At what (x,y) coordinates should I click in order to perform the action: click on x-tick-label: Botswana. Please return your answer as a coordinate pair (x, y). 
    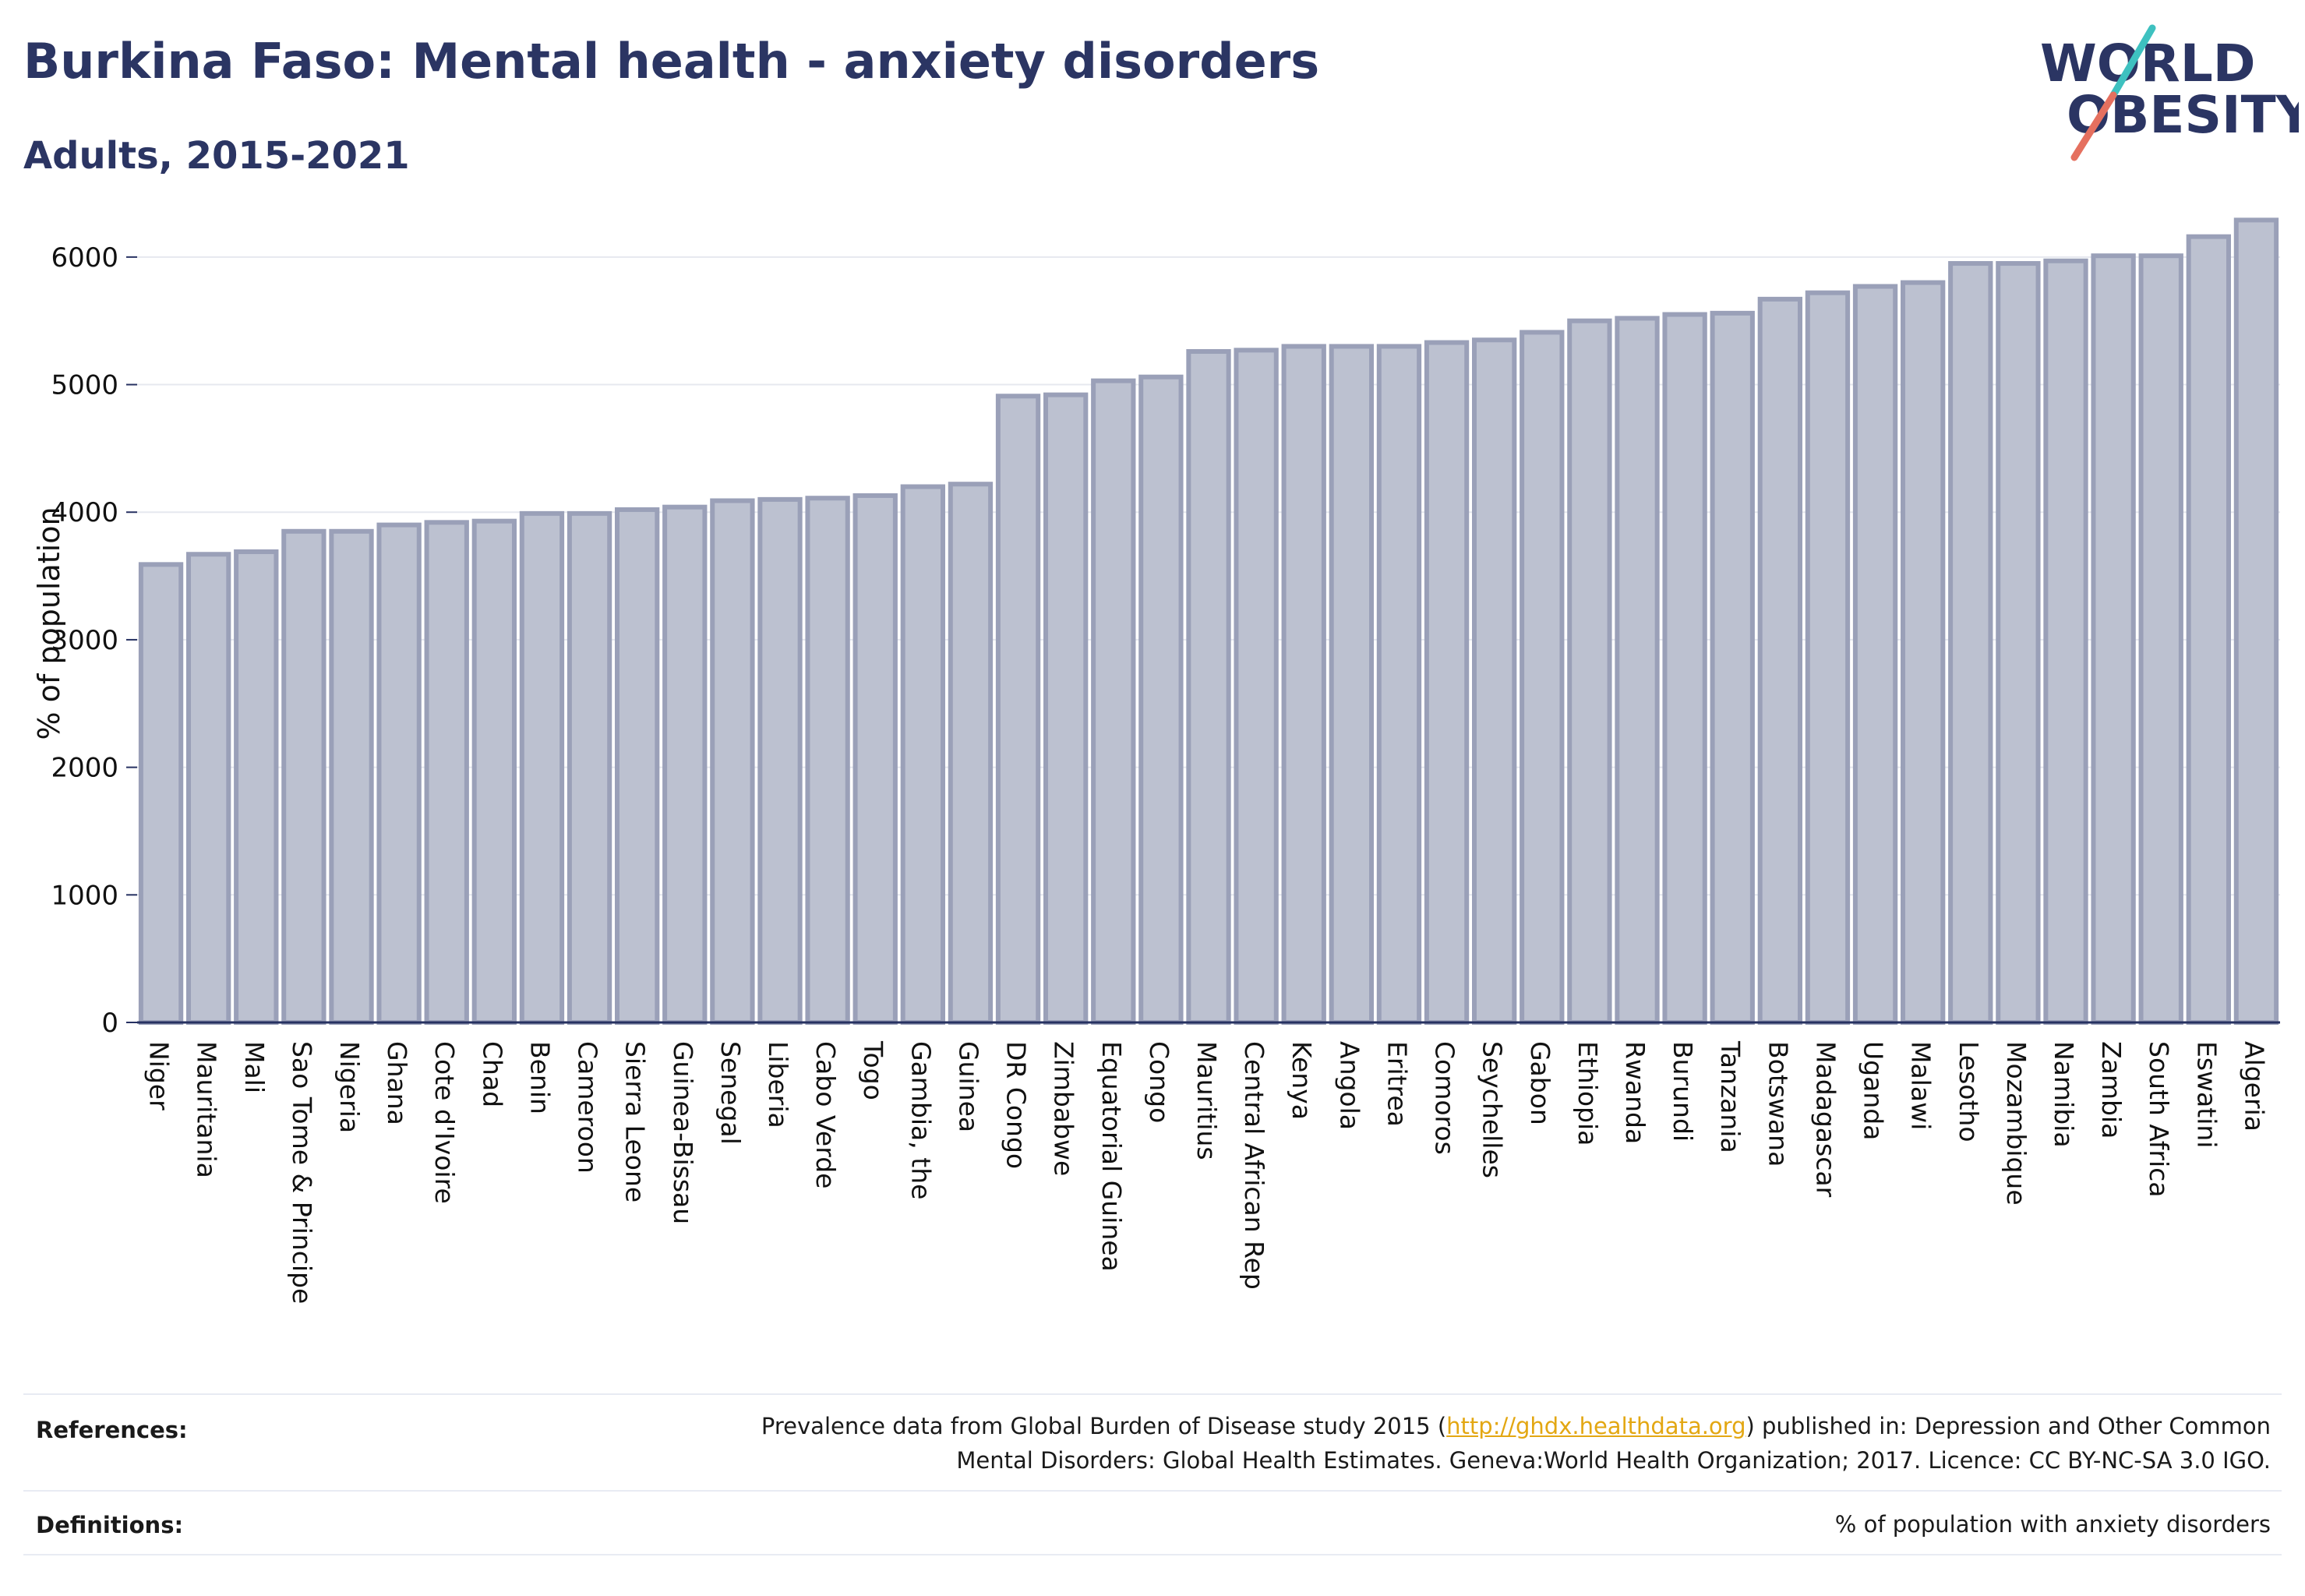
    Looking at the image, I should click on (1778, 1104).